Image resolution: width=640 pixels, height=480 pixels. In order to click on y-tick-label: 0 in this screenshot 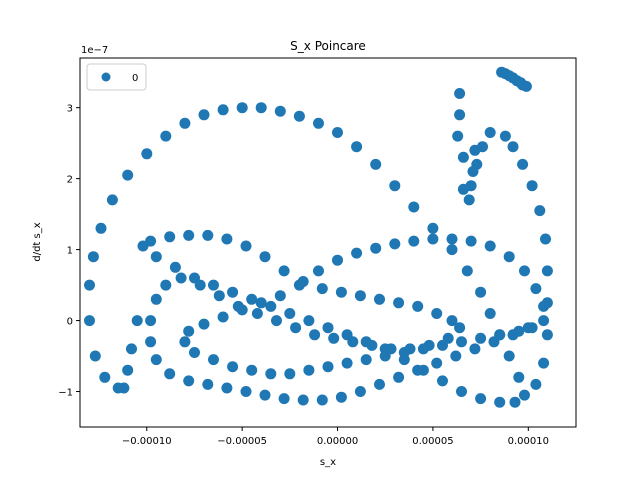, I will do `click(70, 322)`.